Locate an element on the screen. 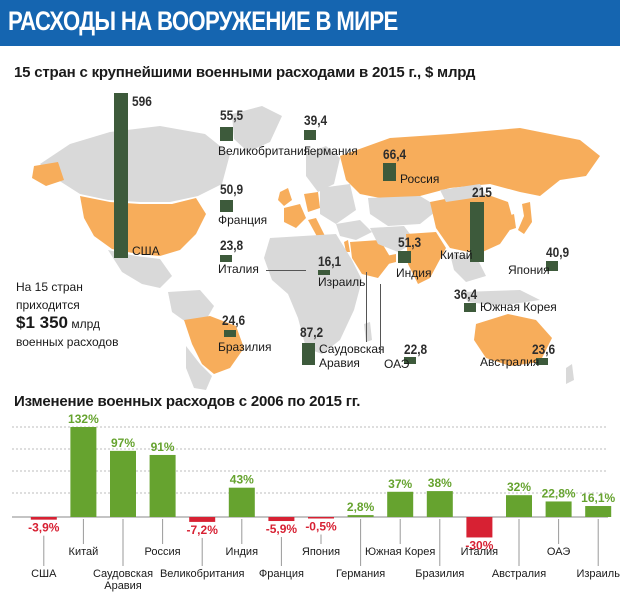 This screenshot has width=620, height=594. change-category-label-3: Россия is located at coordinates (163, 552).